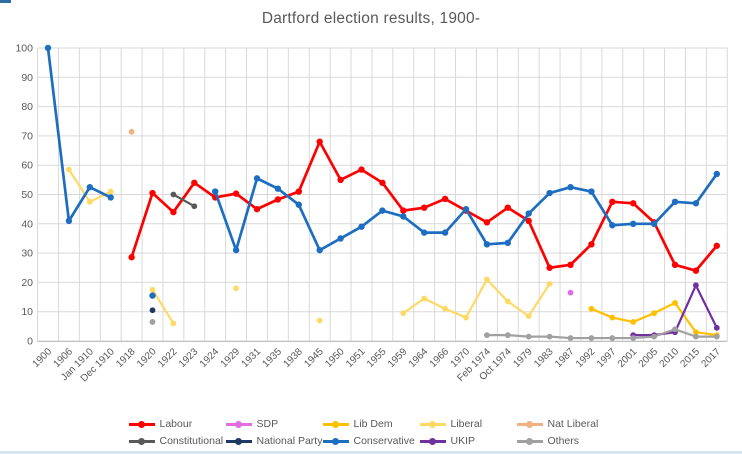  What do you see at coordinates (565, 358) in the screenshot?
I see `x-tick-label: 1987` at bounding box center [565, 358].